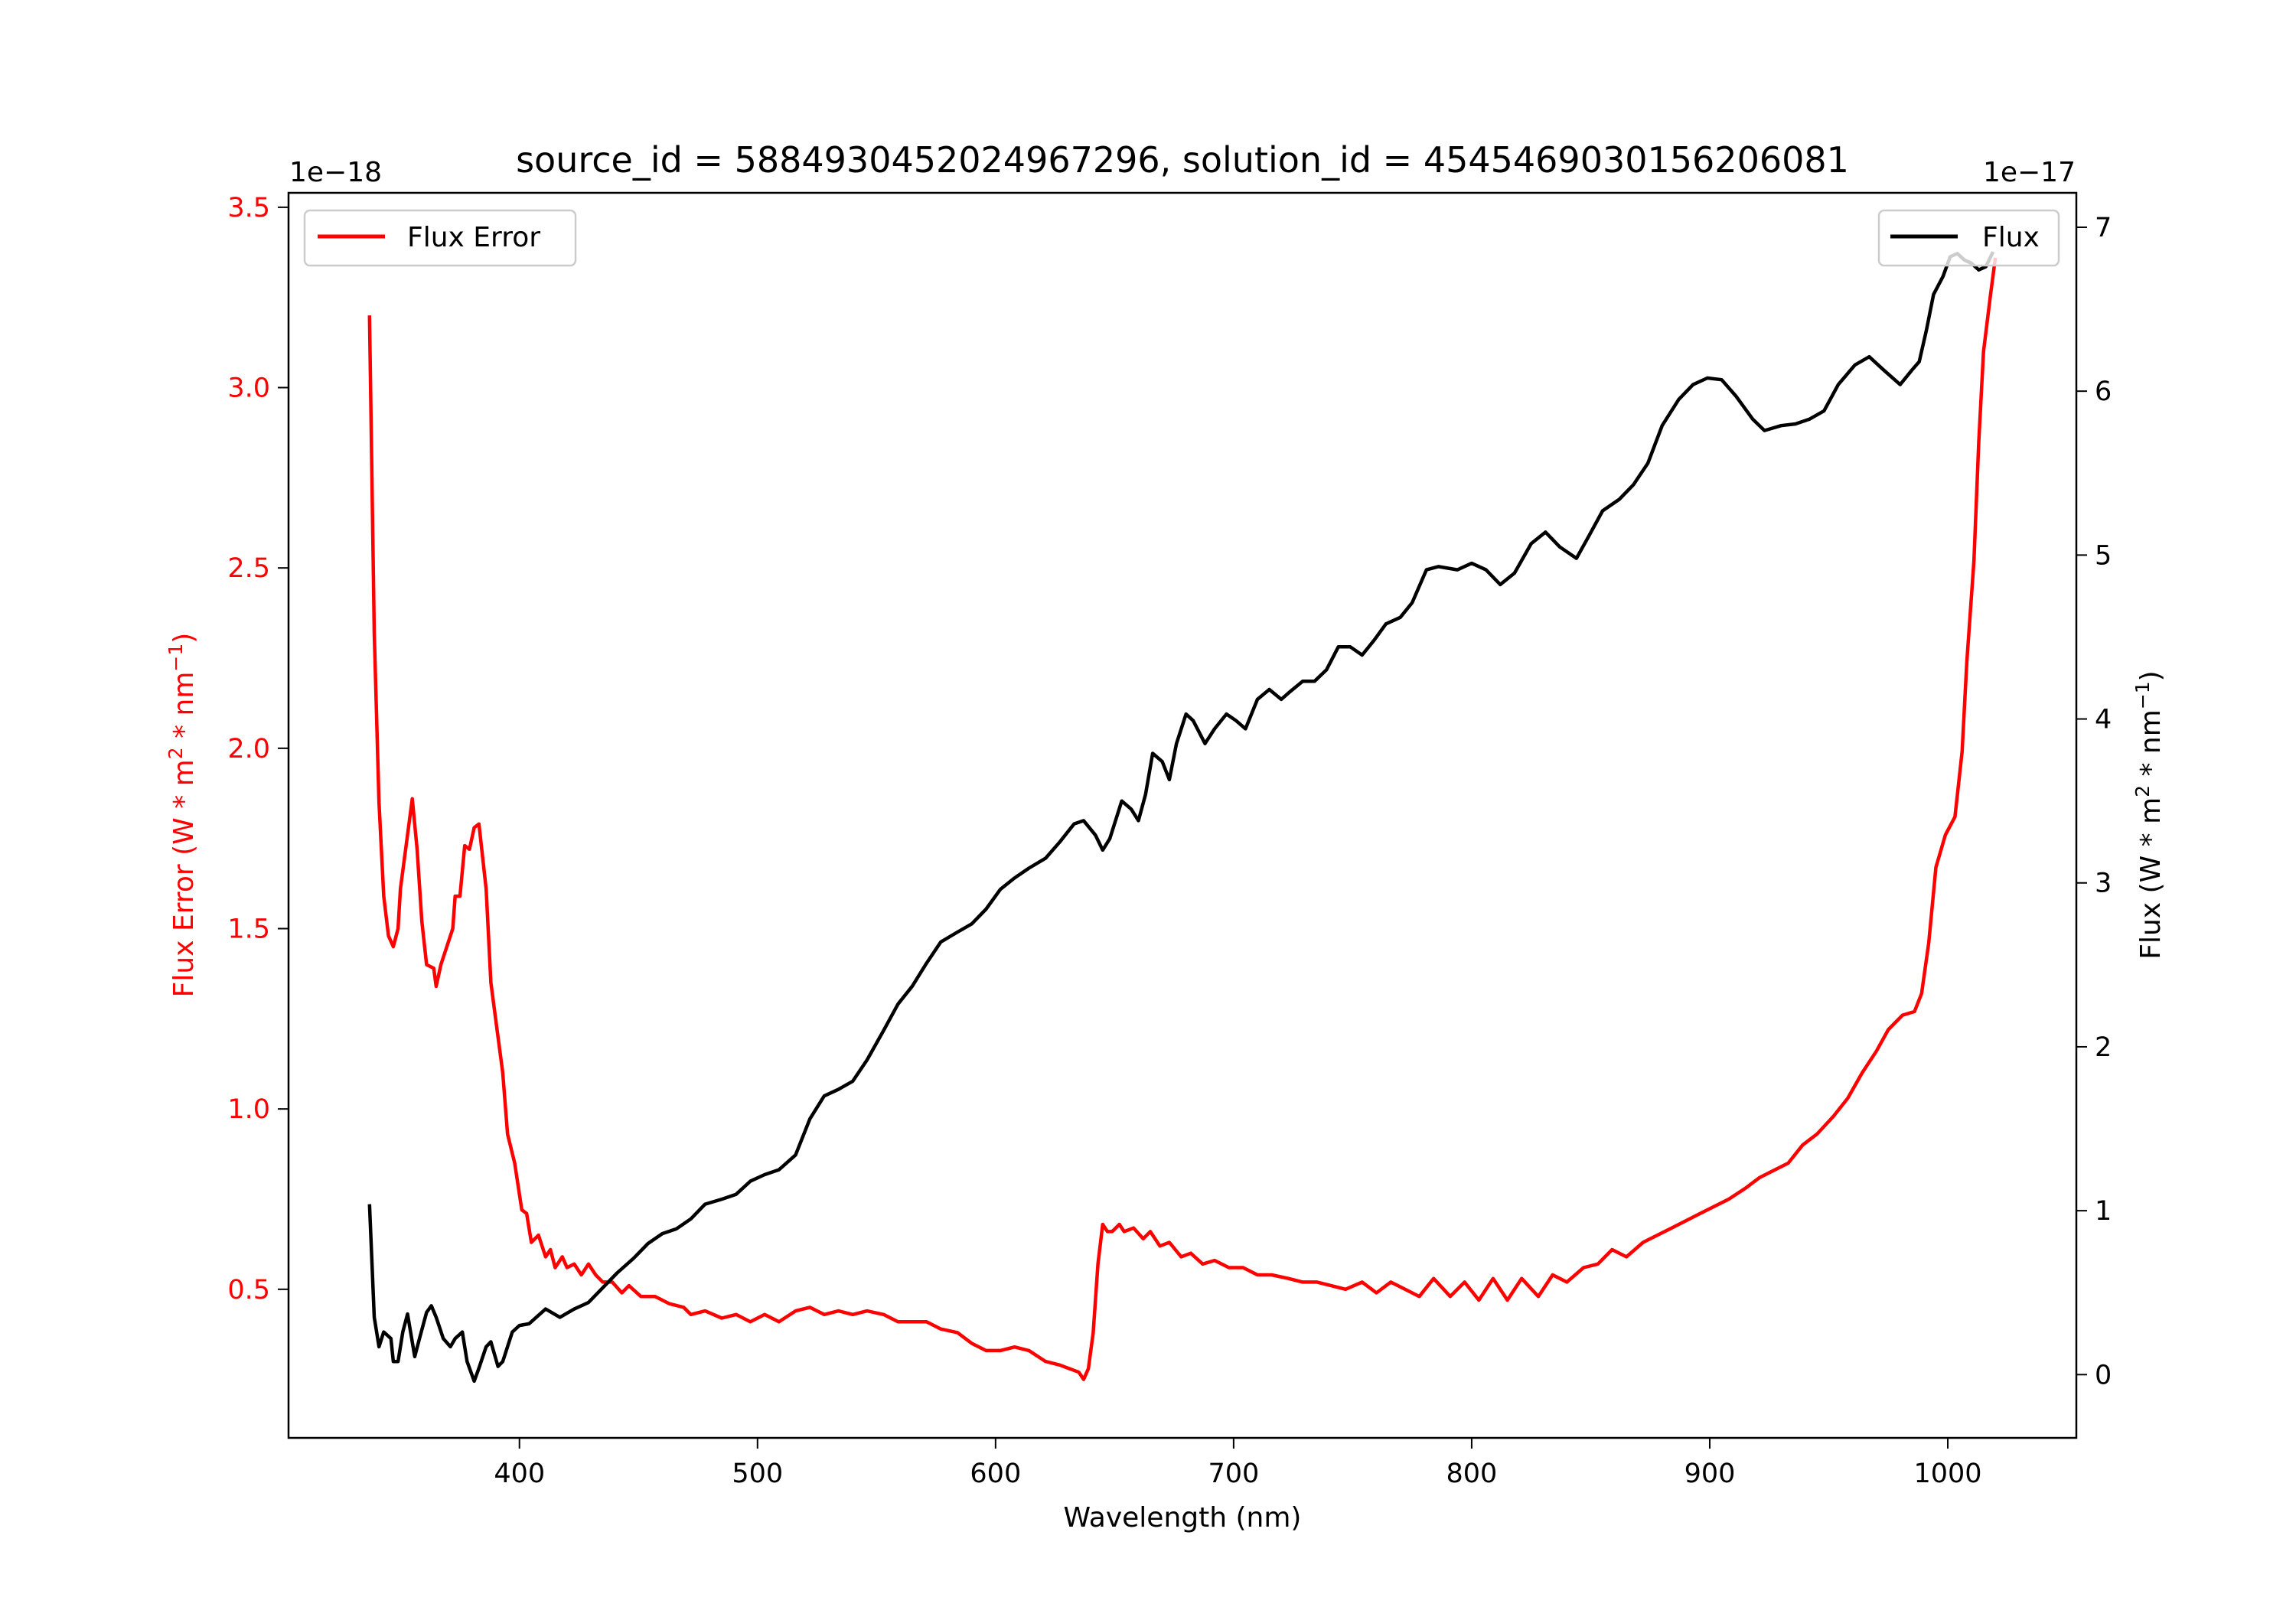 This screenshot has width=2296, height=1607. I want to click on right-y-tick-label: 7, so click(2103, 228).